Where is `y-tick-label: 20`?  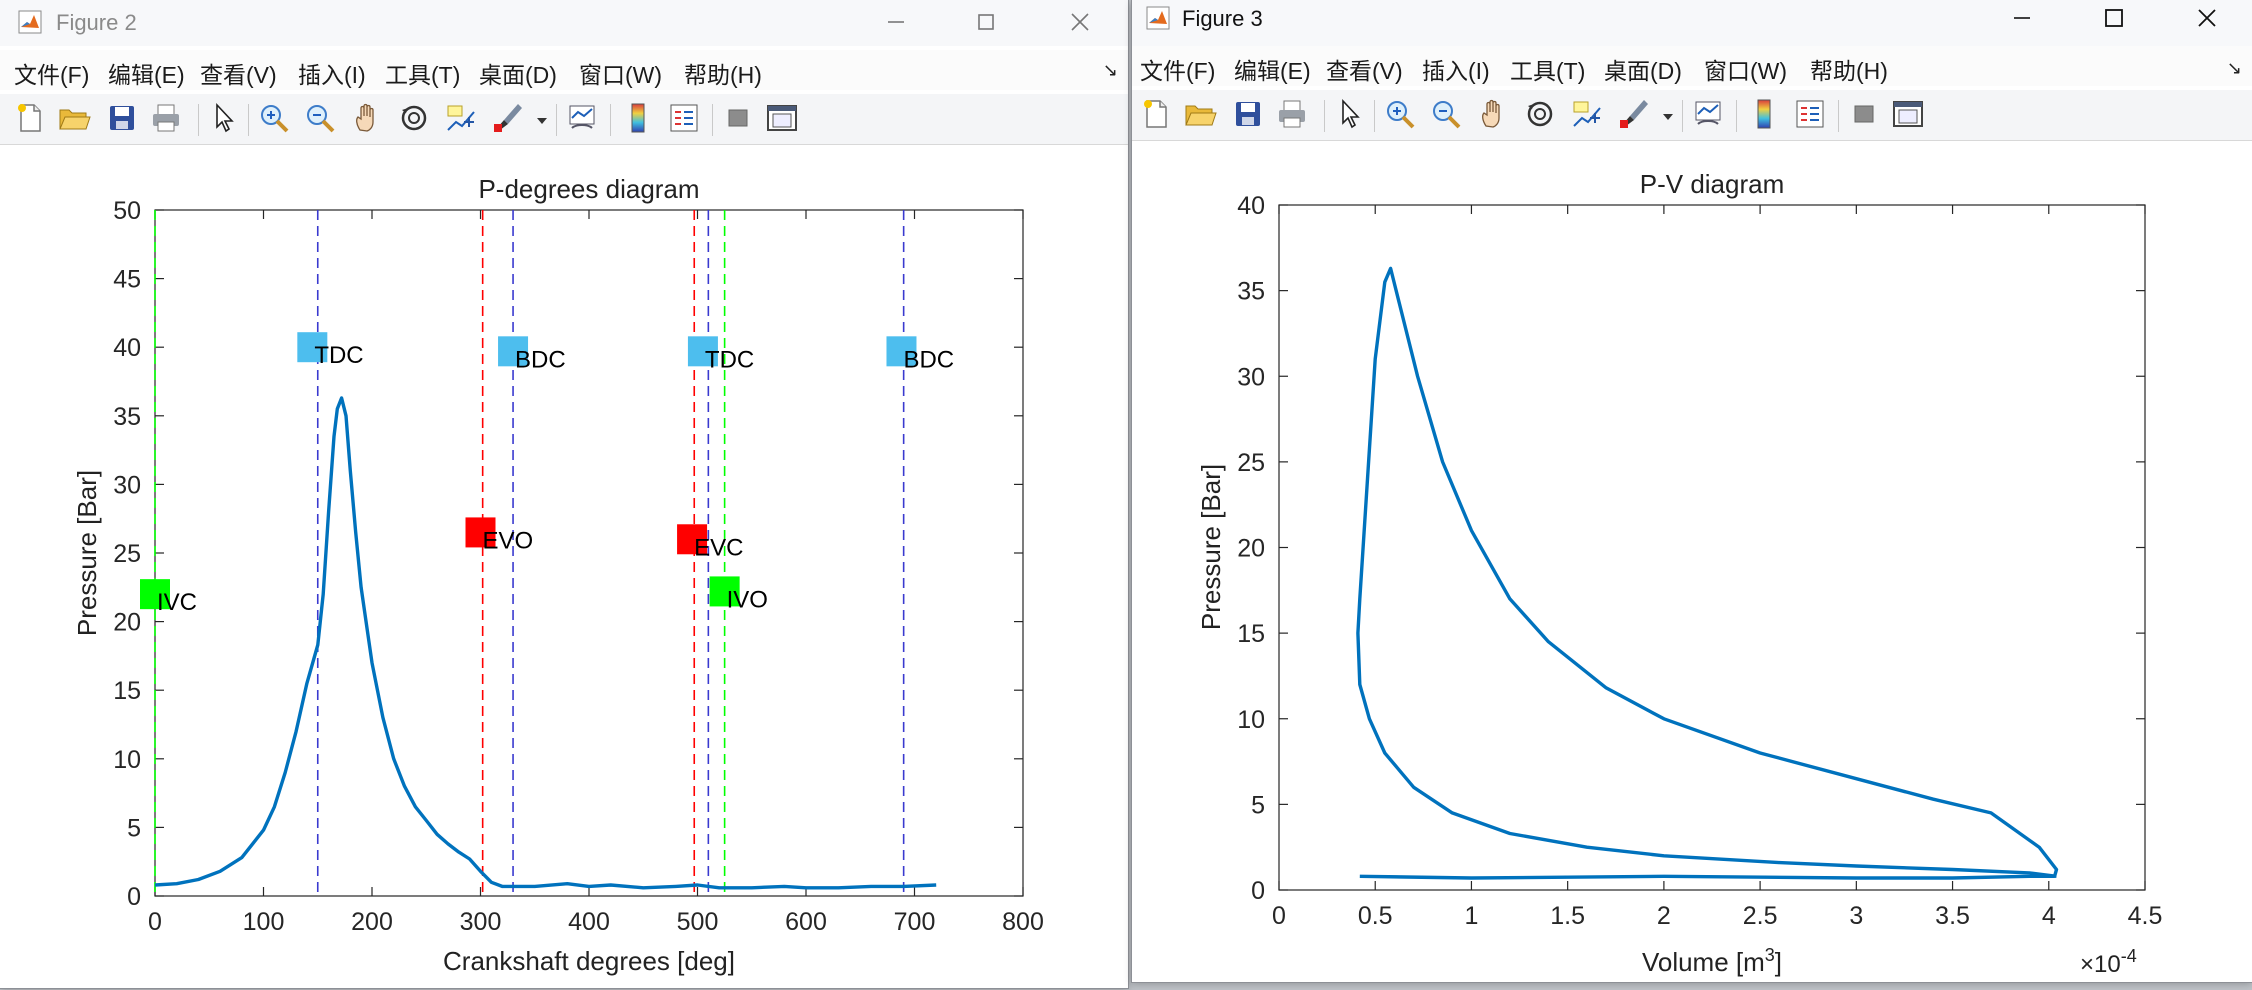
y-tick-label: 20 is located at coordinates (1251, 549).